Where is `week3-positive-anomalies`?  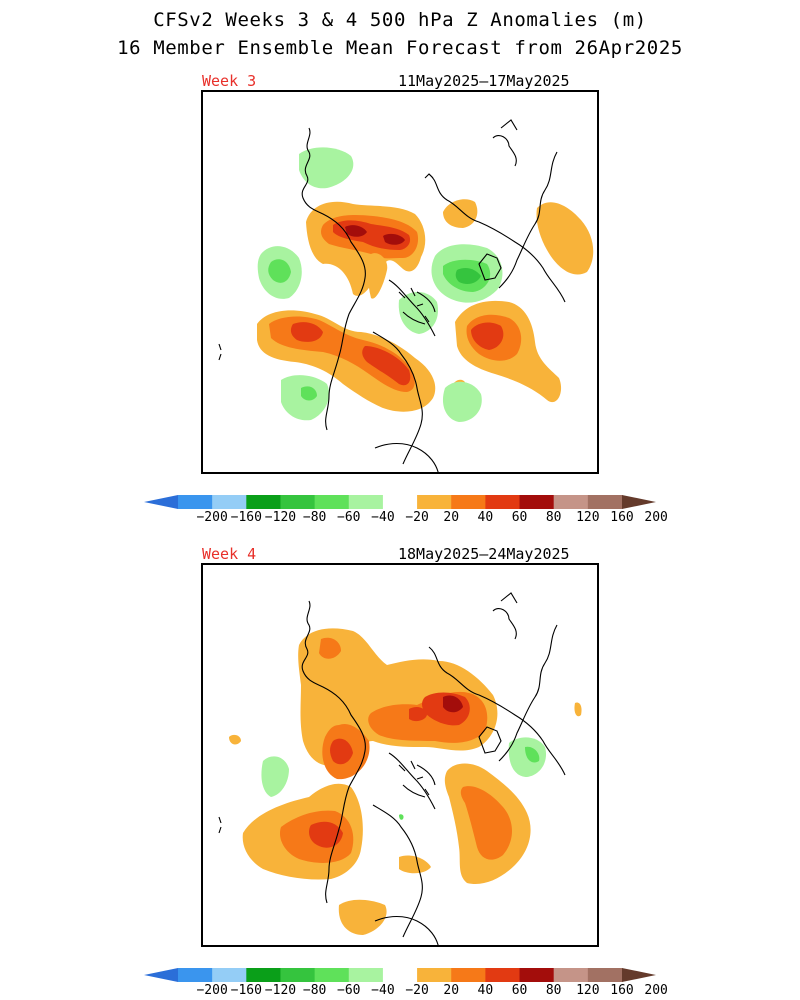
week3-positive-anomalies is located at coordinates (425, 305).